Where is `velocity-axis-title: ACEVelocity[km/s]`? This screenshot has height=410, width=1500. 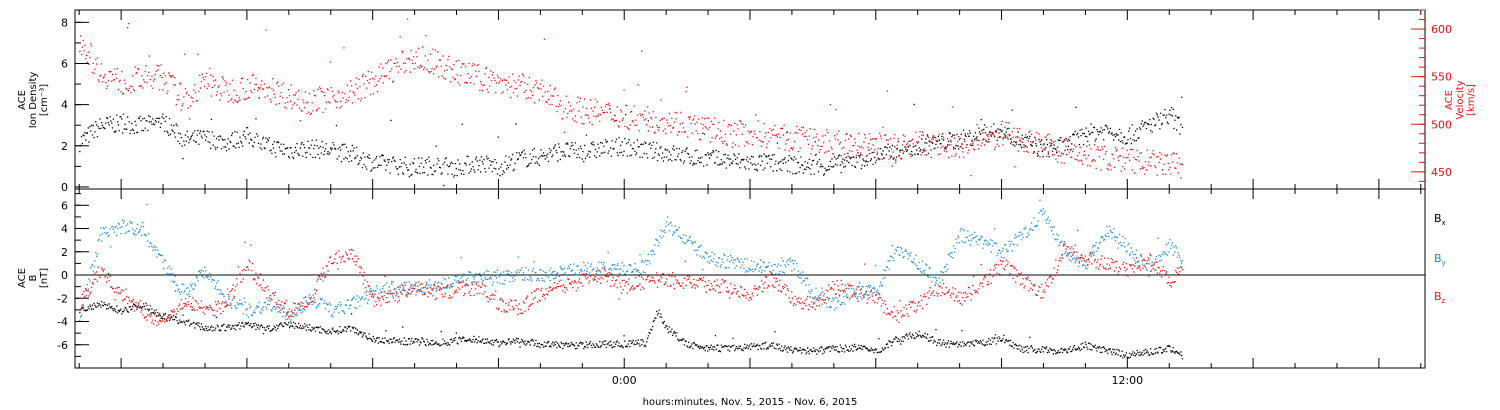 velocity-axis-title: ACEVelocity[km/s] is located at coordinates (1460, 99).